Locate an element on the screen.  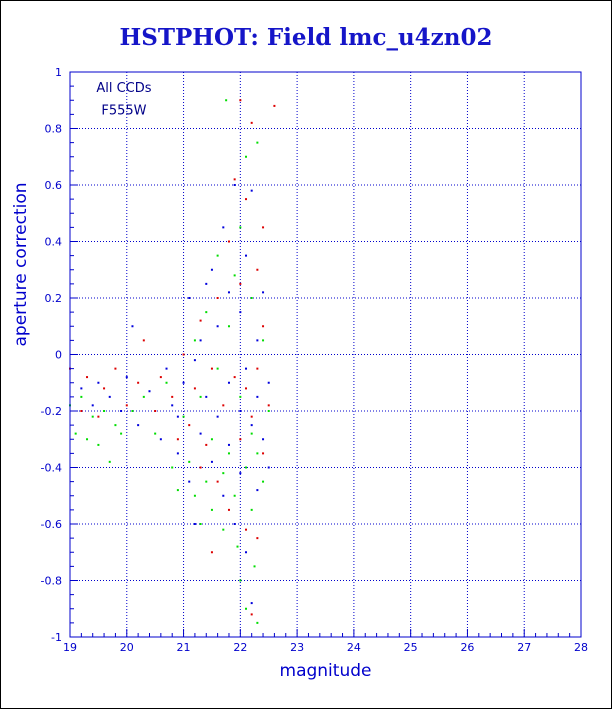
x-tick-label: 22 is located at coordinates (240, 647).